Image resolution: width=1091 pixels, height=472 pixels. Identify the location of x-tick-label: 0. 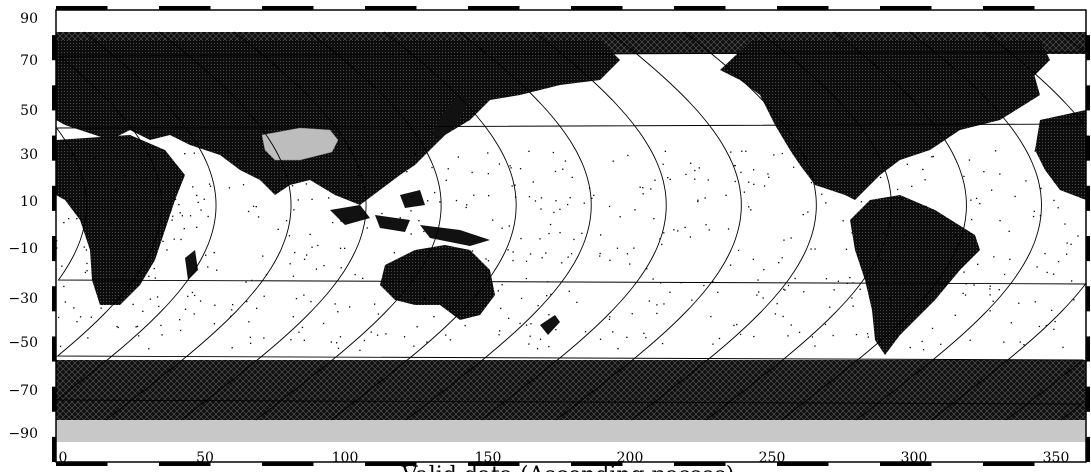
(63, 458).